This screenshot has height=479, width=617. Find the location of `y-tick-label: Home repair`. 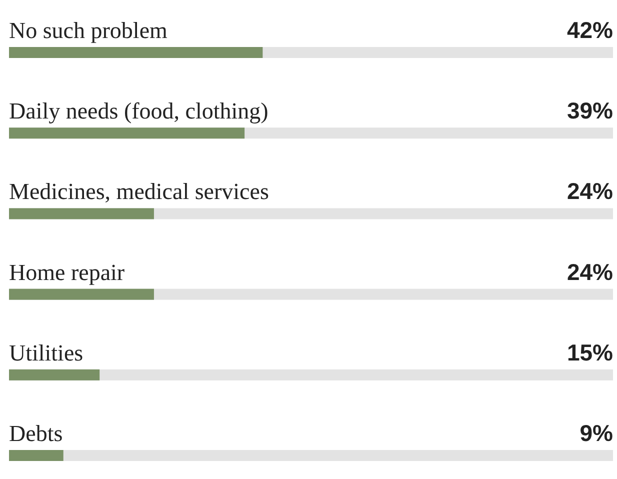

y-tick-label: Home repair is located at coordinates (67, 272).